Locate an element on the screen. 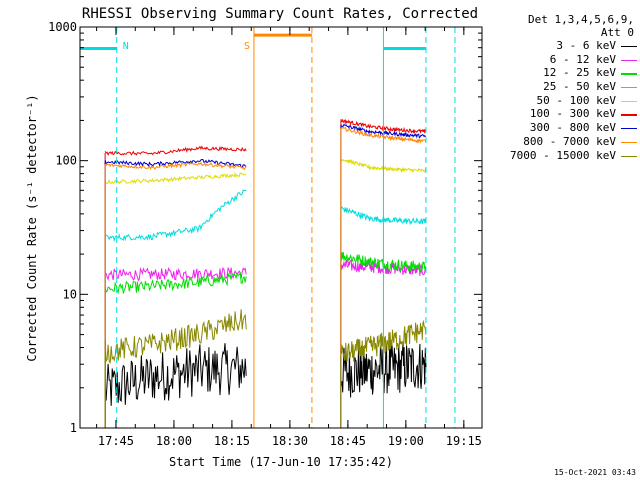  y-axis-label: Corrected Count Rate (s⁻¹ detector⁻¹) is located at coordinates (32, 227).